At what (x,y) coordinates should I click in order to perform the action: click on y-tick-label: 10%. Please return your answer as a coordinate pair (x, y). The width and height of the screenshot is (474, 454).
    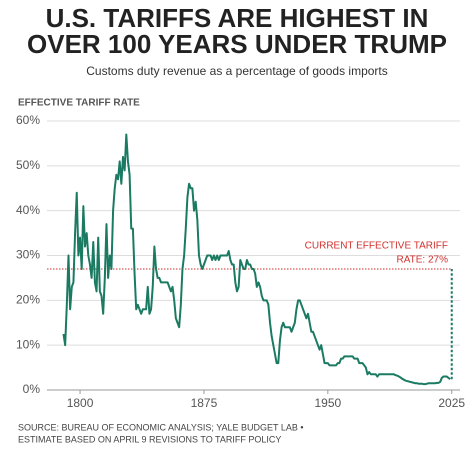
    Looking at the image, I should click on (28, 344).